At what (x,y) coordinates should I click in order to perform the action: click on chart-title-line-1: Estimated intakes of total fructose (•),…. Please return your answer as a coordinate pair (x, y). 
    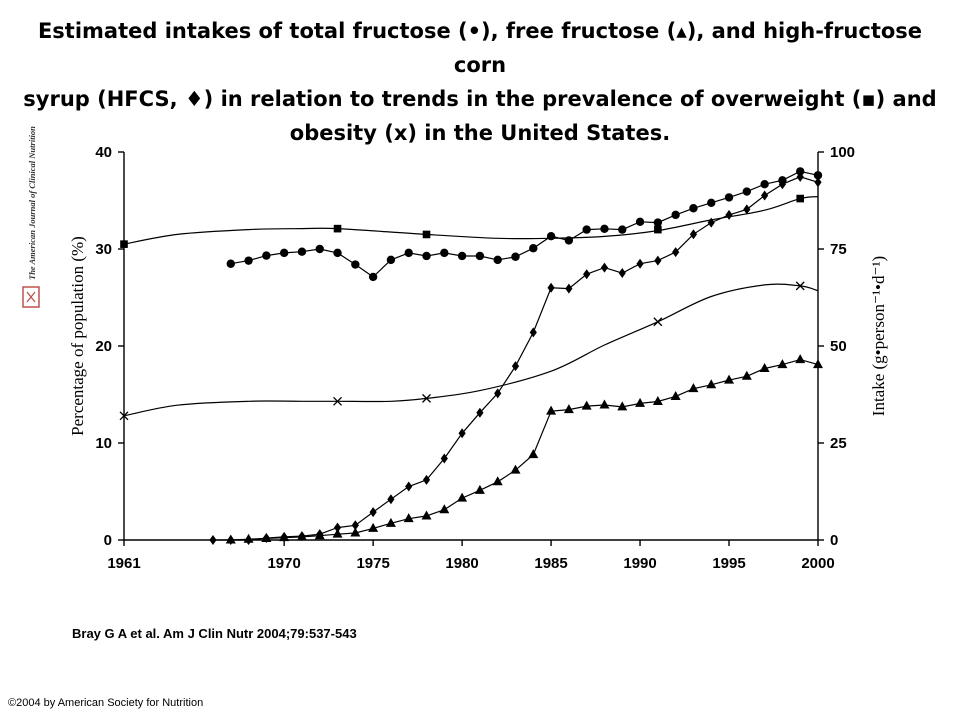
    Looking at the image, I should click on (480, 48).